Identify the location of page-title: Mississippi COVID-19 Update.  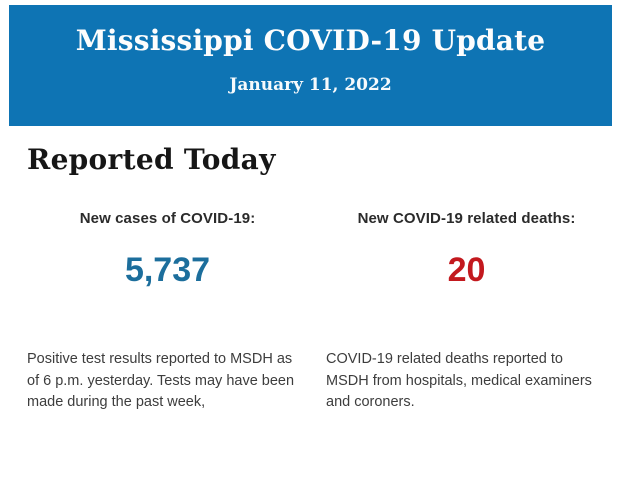
(310, 40).